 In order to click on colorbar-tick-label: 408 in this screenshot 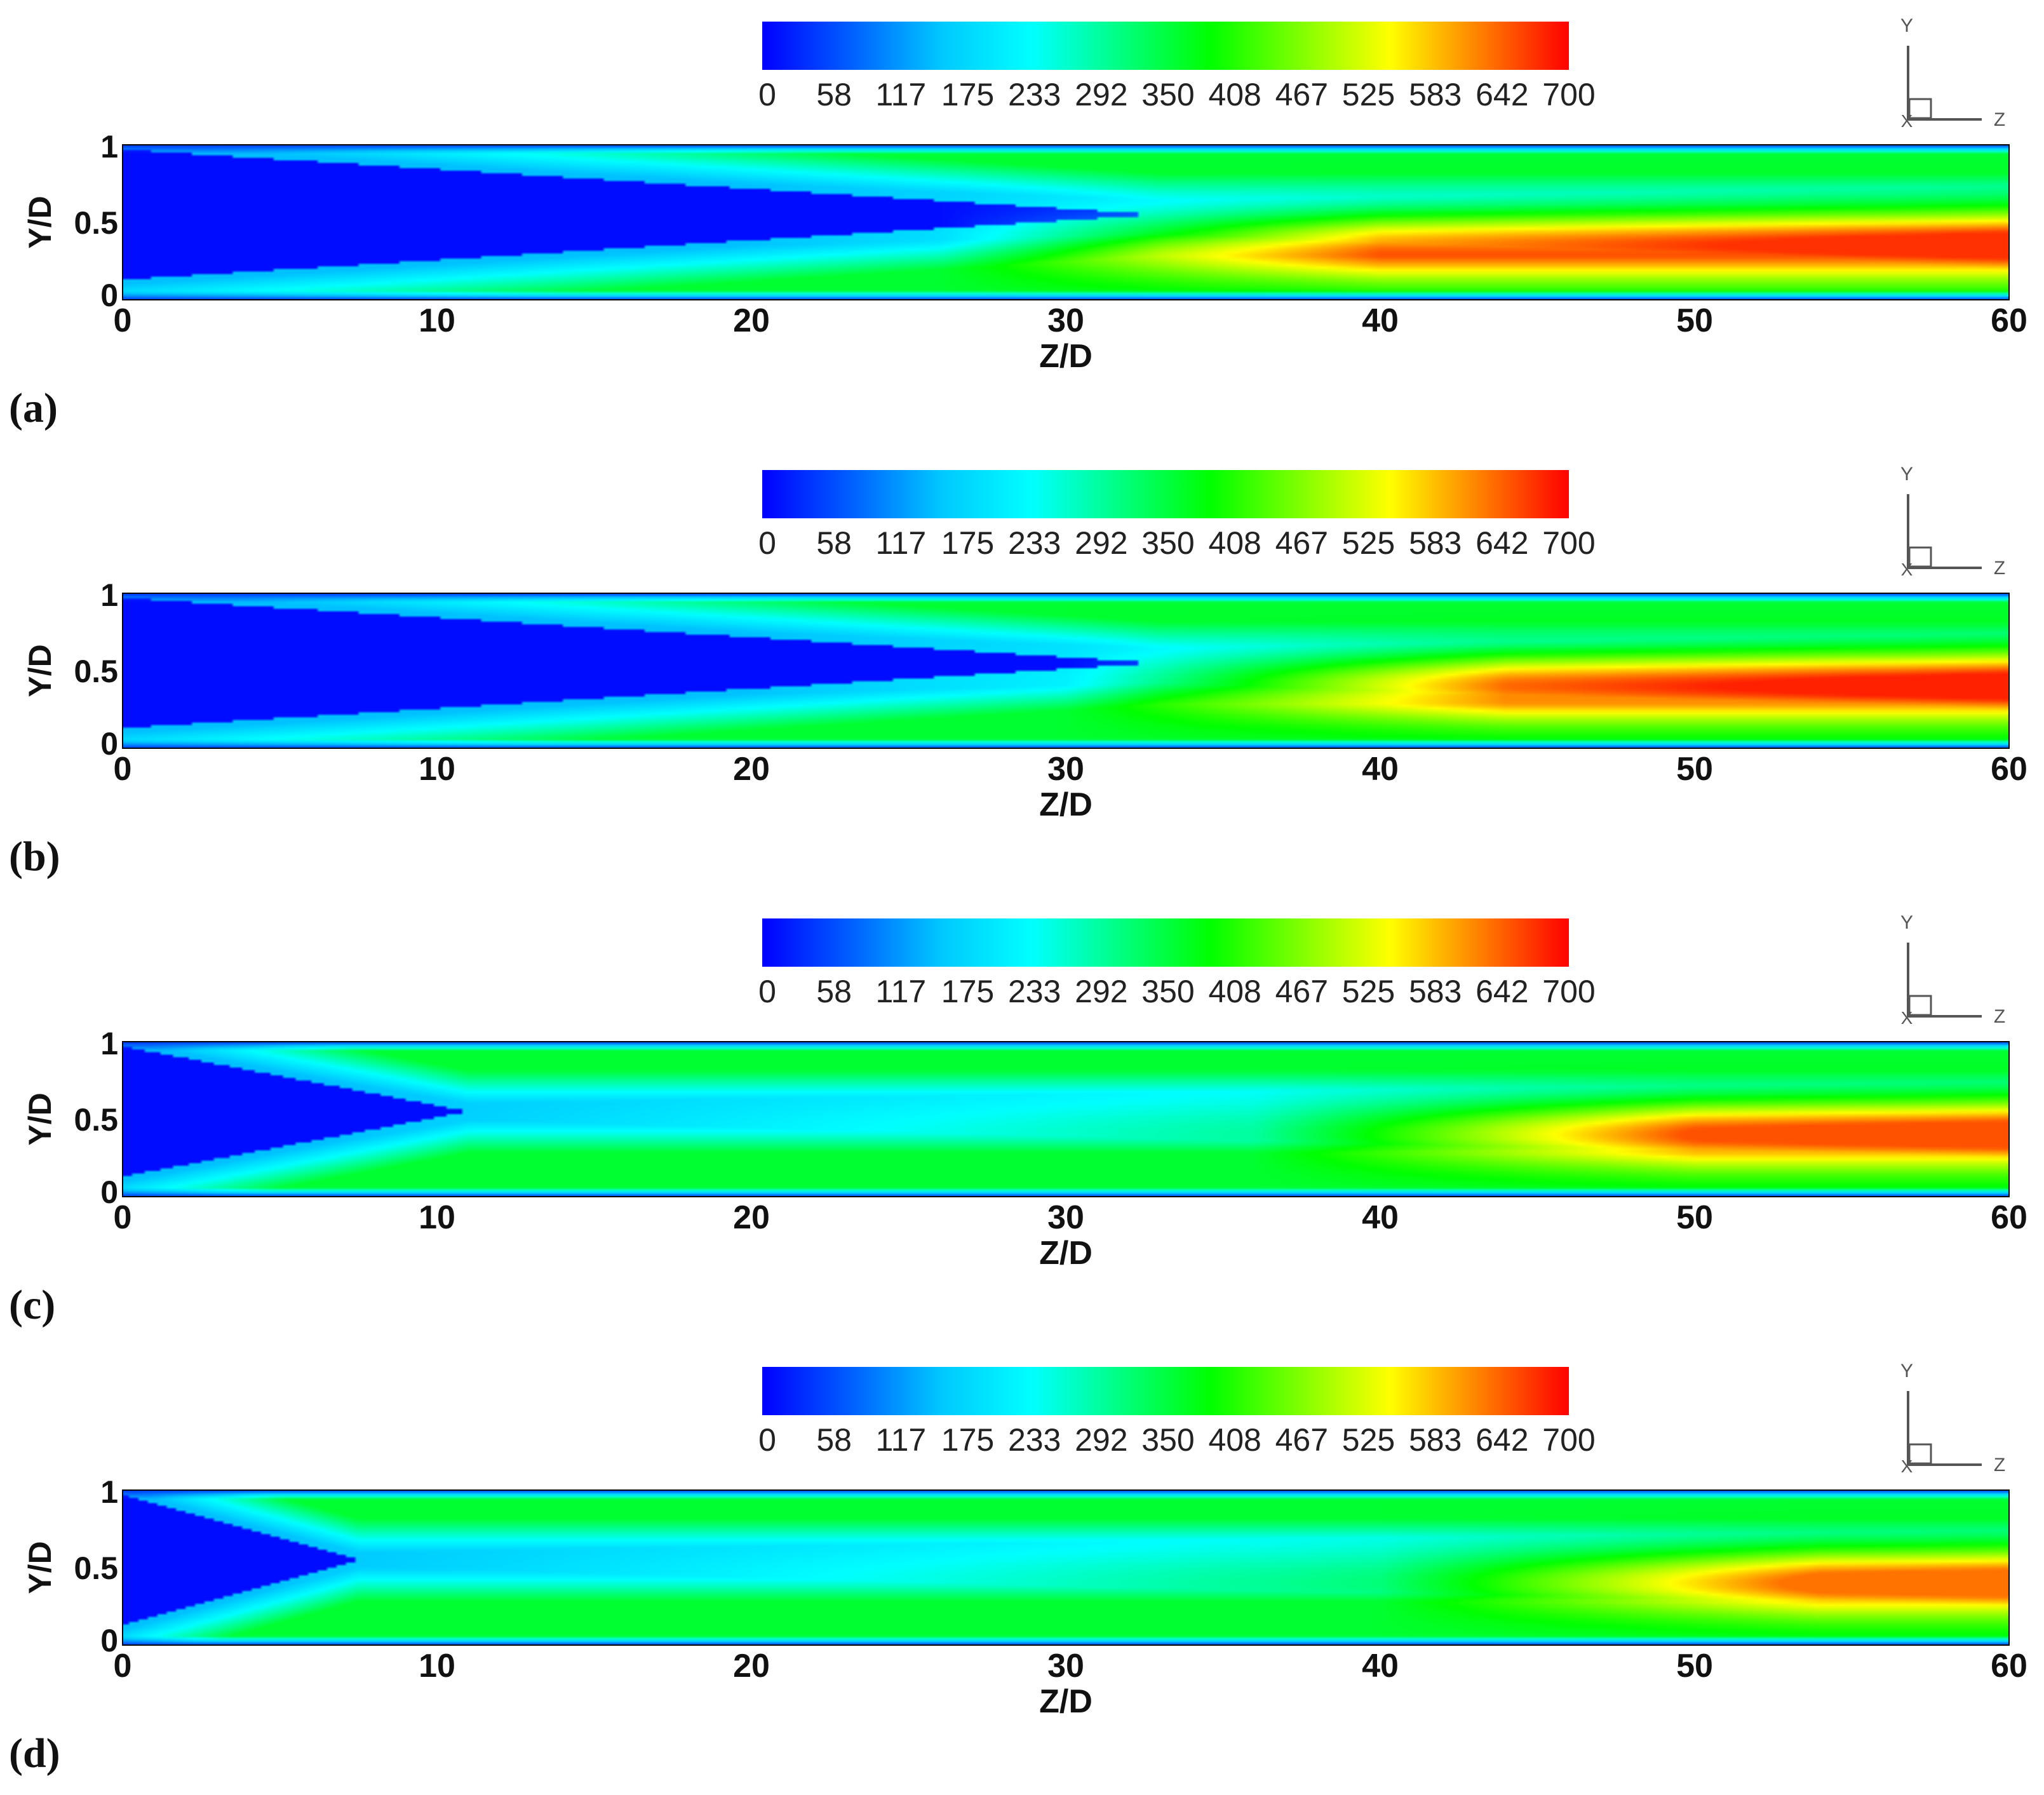, I will do `click(1234, 94)`.